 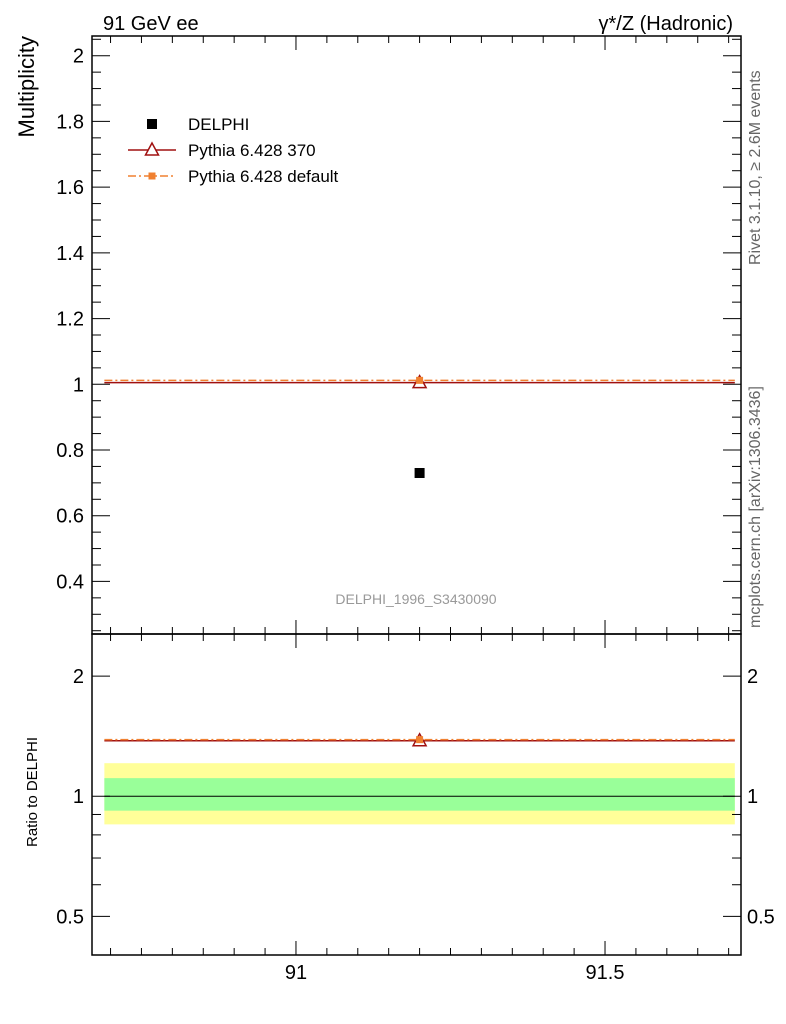 I want to click on ratio-series-marks, so click(x=419, y=739).